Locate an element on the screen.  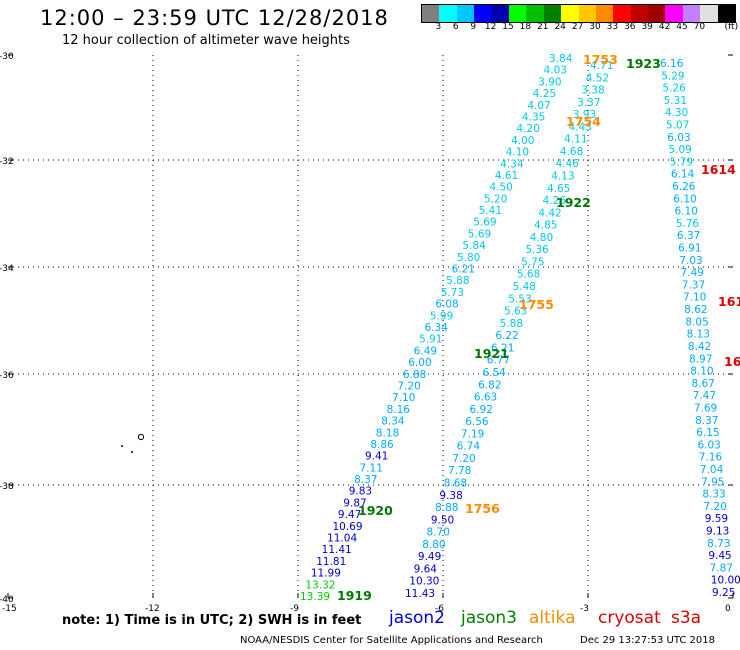
wave-height-value: 6.63 is located at coordinates (485, 398).